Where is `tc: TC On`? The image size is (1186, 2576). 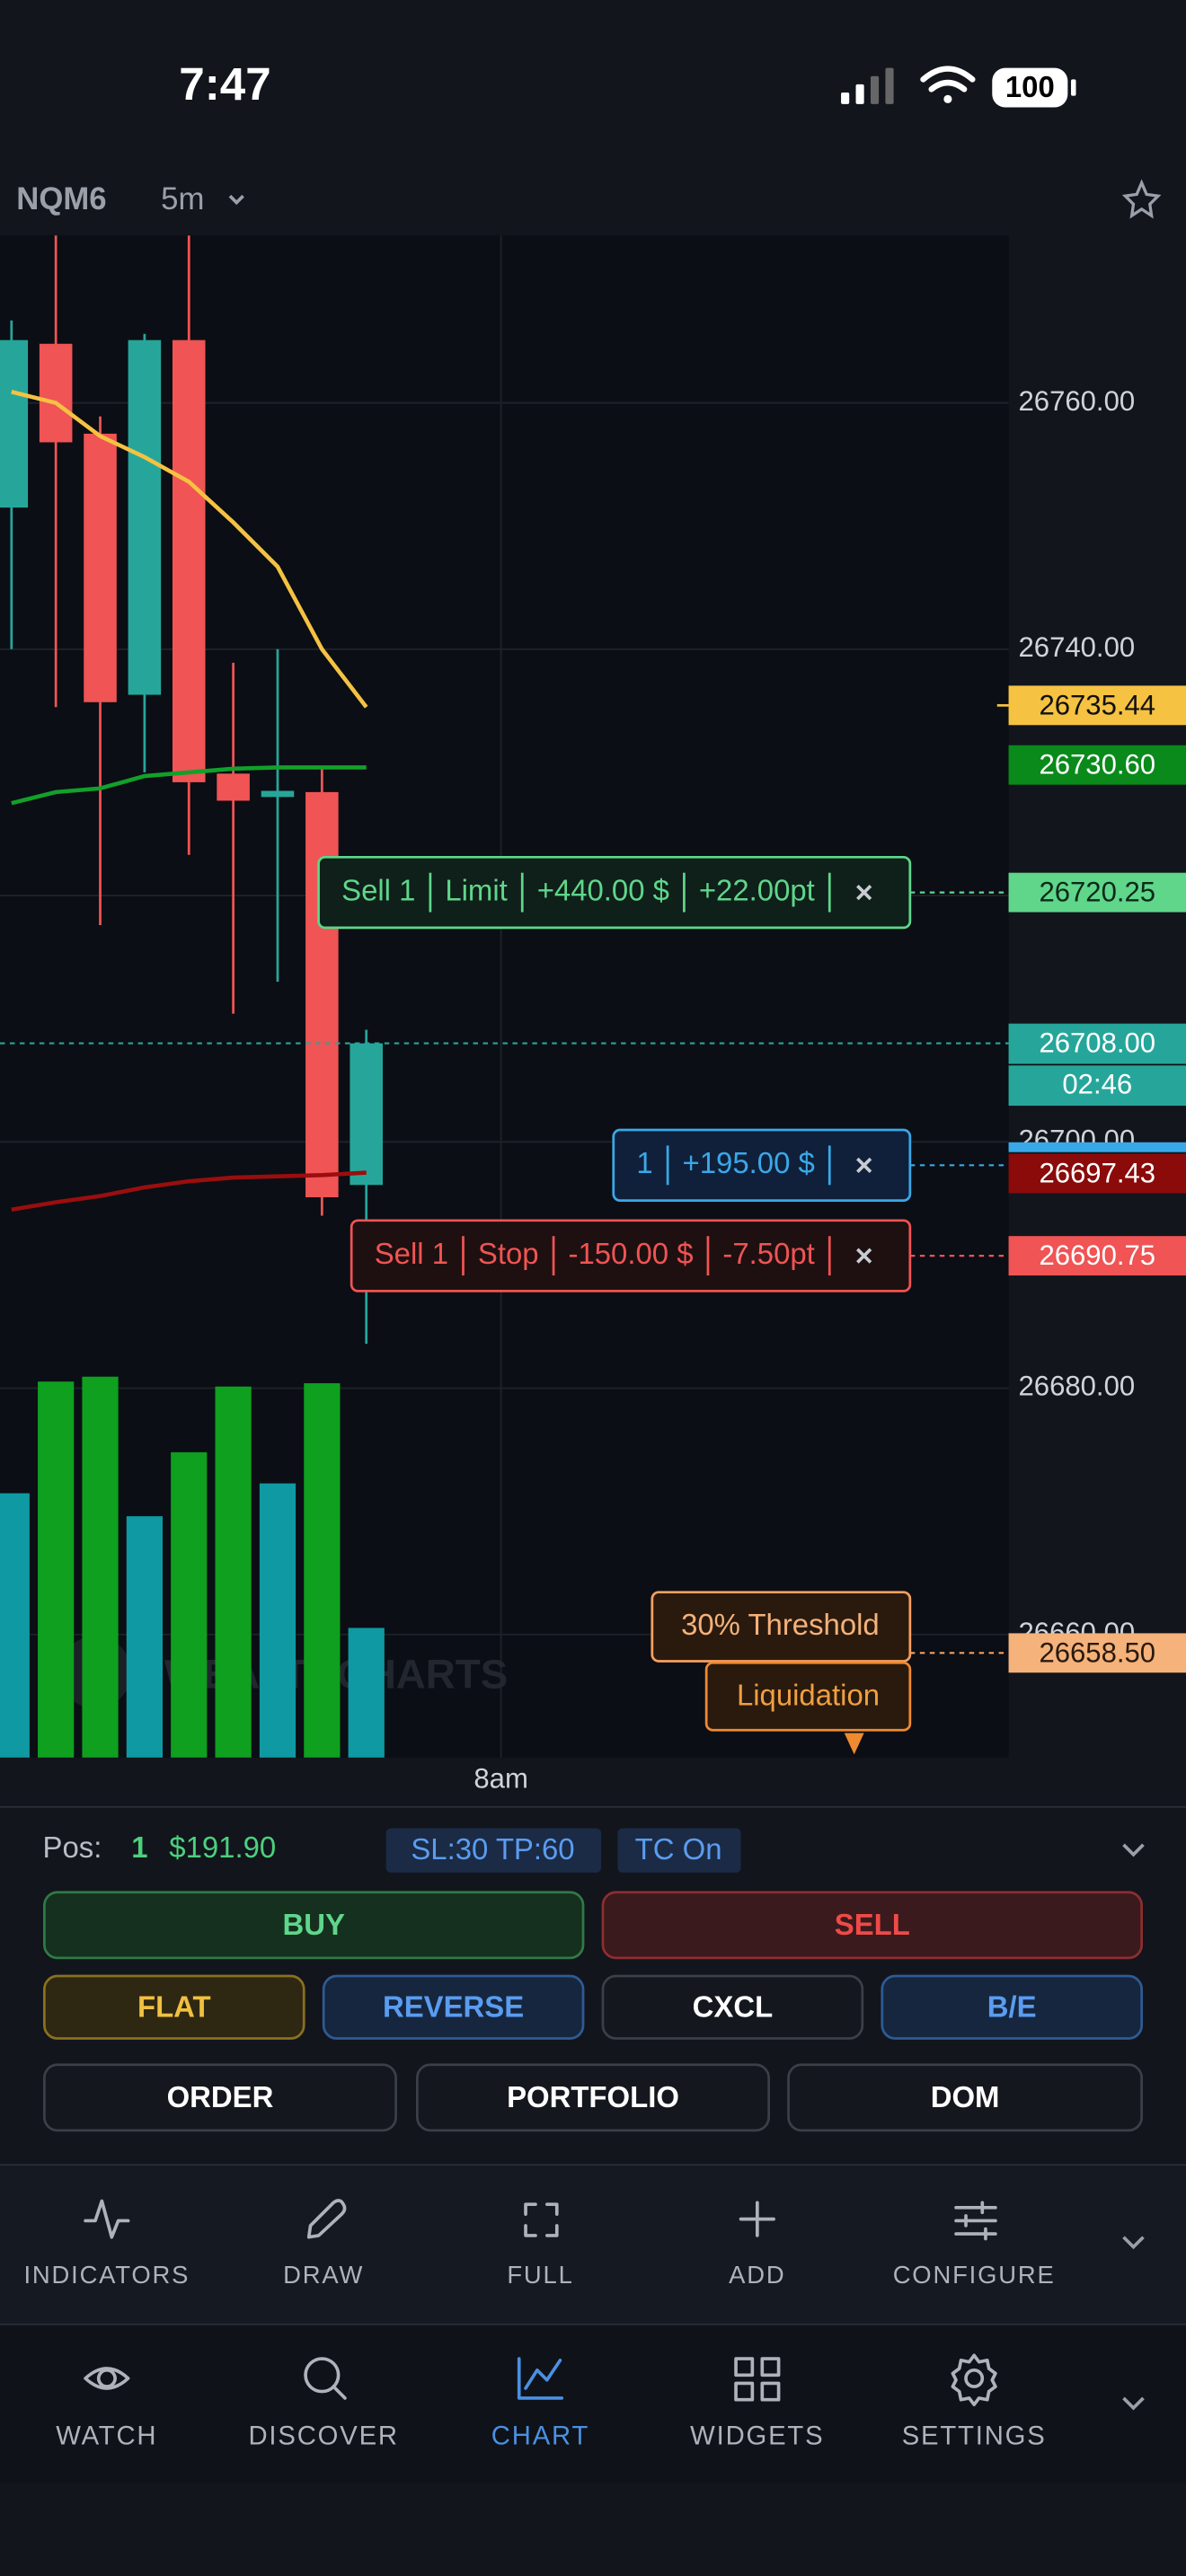 tc: TC On is located at coordinates (678, 1849).